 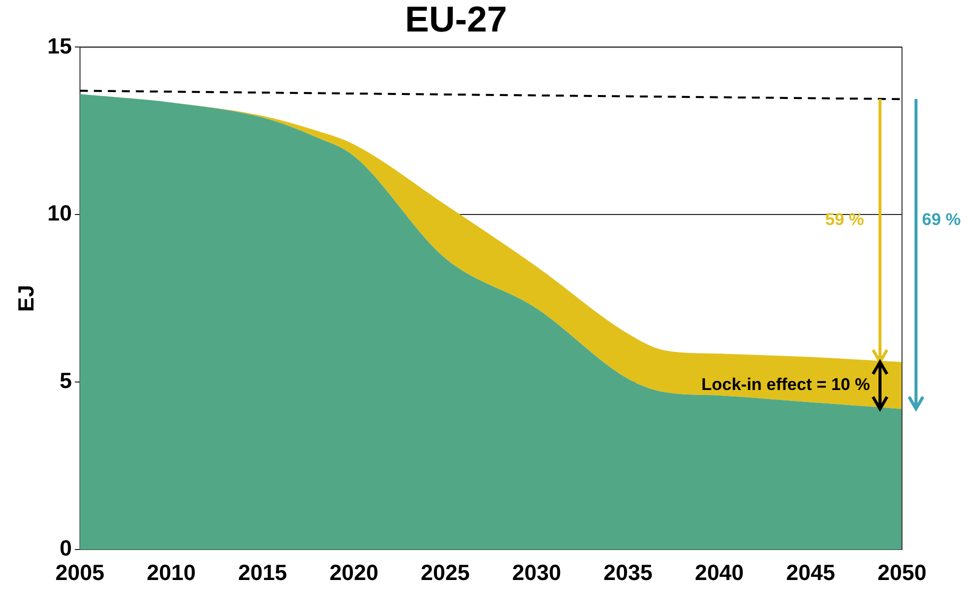 I want to click on x-tick-label: 2050, so click(x=902, y=572).